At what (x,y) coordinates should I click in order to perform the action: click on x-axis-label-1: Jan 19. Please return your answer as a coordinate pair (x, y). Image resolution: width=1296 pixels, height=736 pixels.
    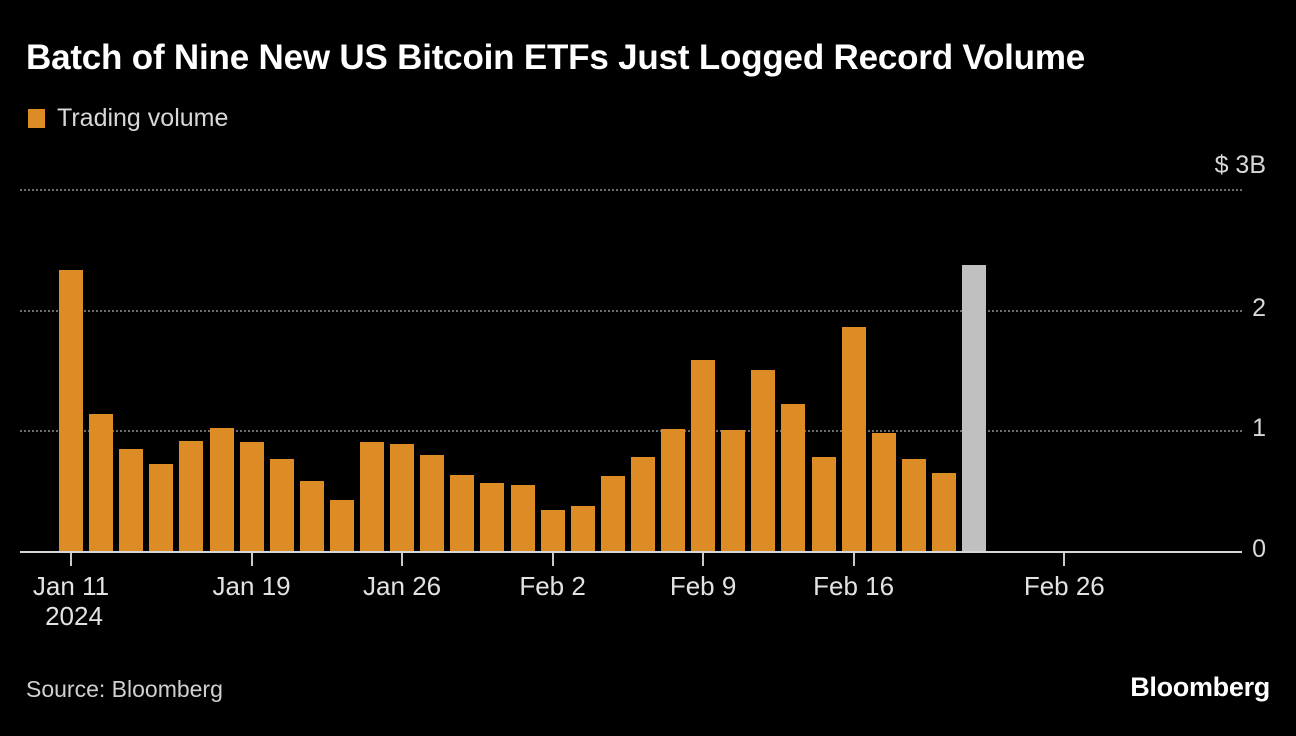
    Looking at the image, I should click on (251, 586).